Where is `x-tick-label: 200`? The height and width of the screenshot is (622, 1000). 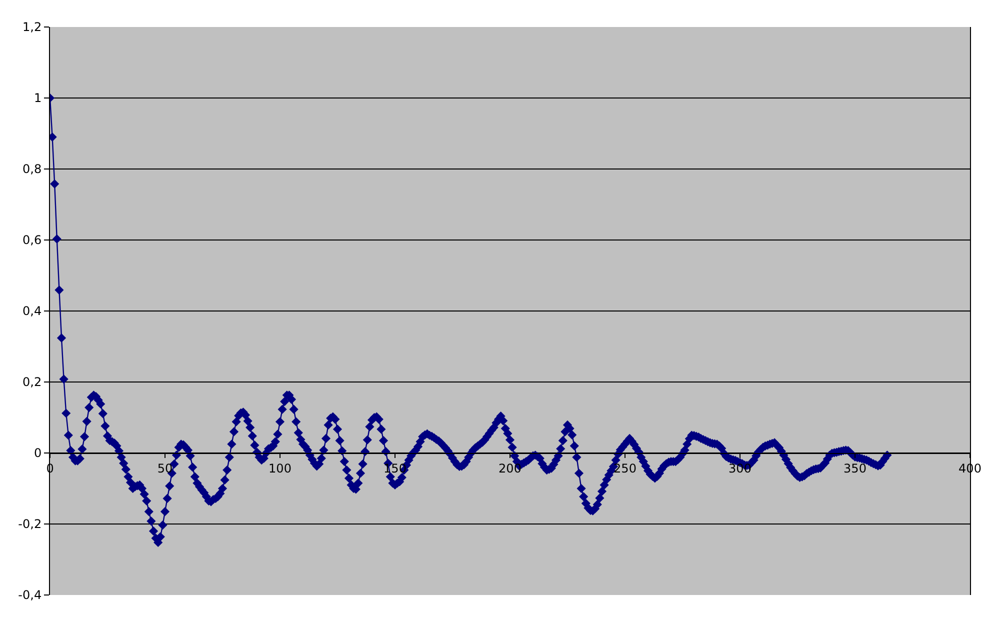 x-tick-label: 200 is located at coordinates (510, 468).